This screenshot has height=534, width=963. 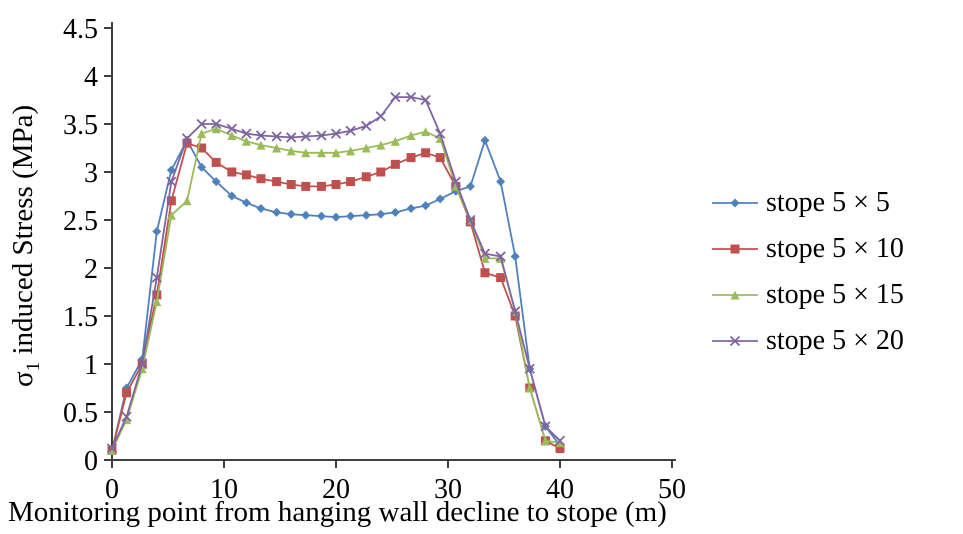 I want to click on y-tick-label: 4, so click(x=91, y=77).